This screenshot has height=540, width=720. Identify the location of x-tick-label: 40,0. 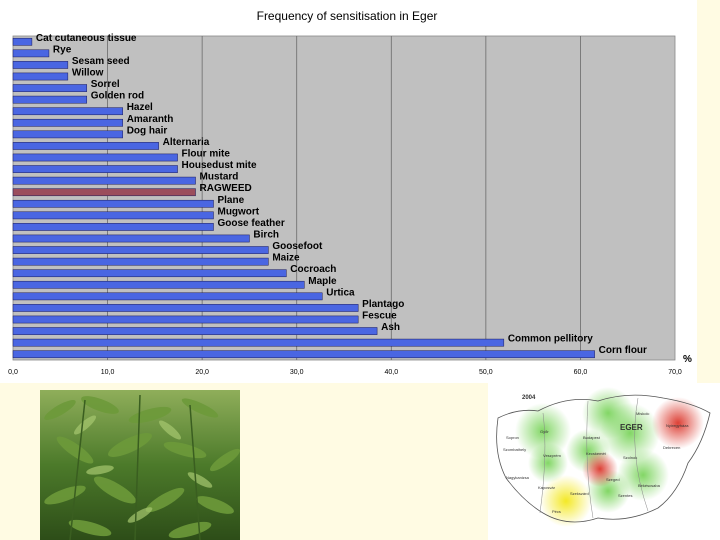
(391, 372).